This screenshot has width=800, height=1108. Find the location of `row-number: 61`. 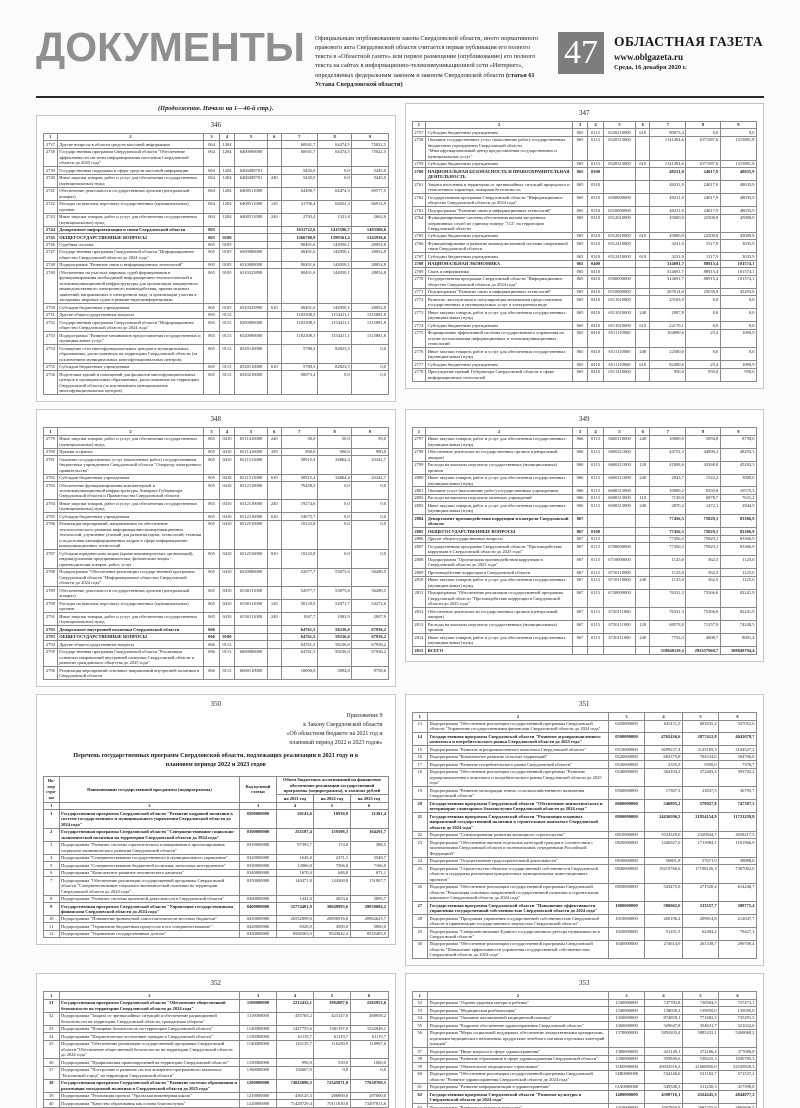

row-number: 61 is located at coordinates (419, 1087).